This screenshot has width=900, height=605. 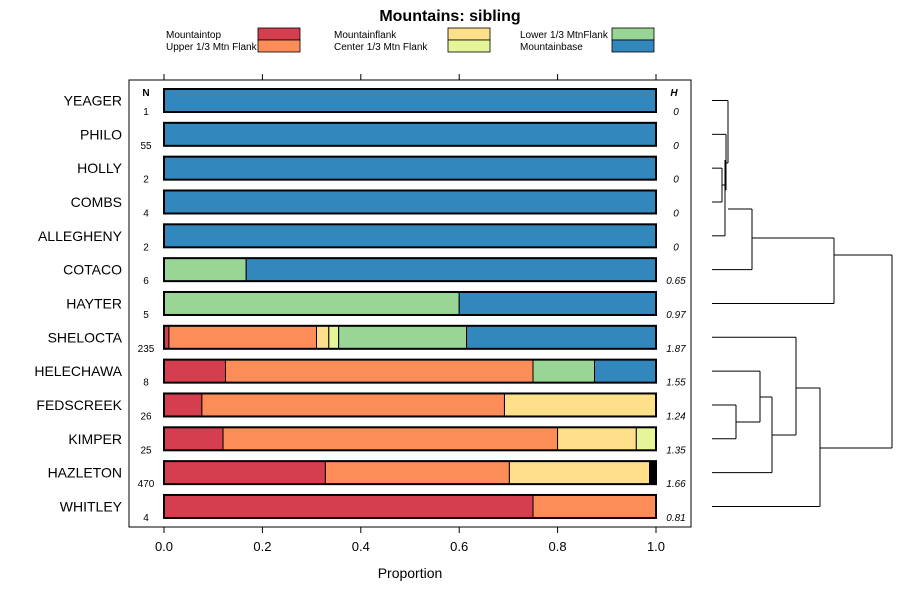 I want to click on row-label: HAYTER, so click(x=94, y=303).